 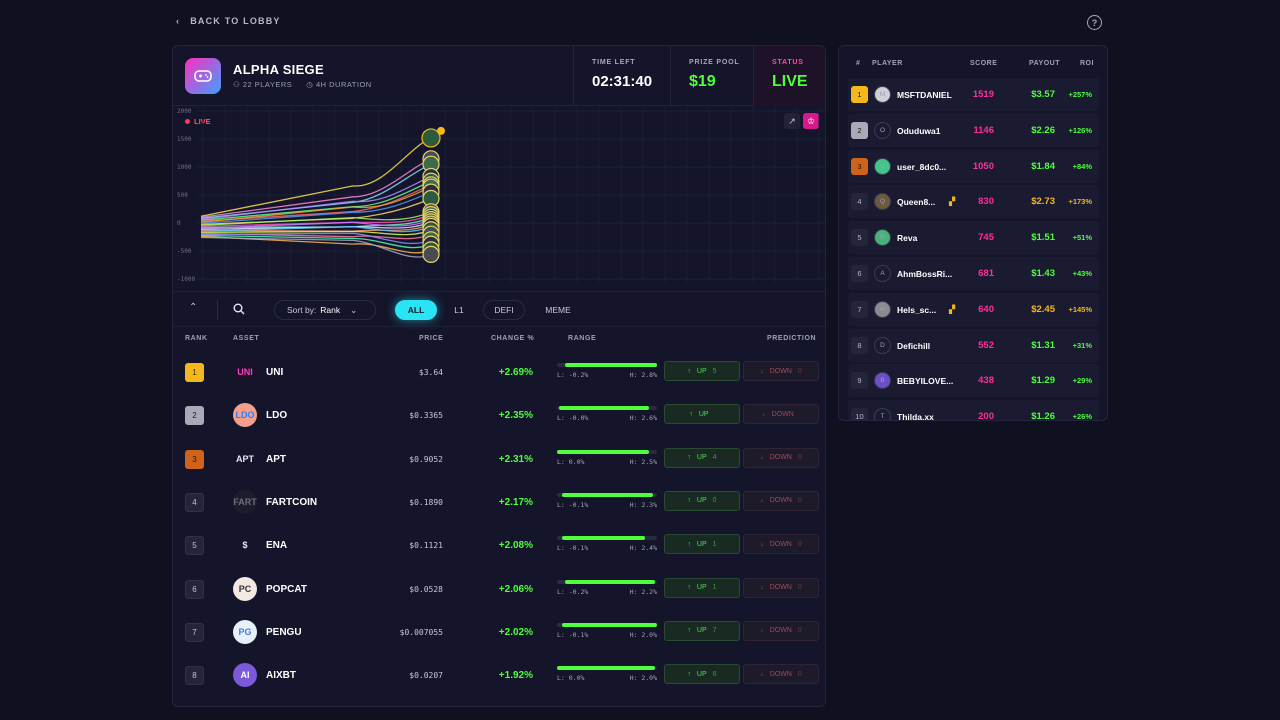 What do you see at coordinates (573, 504) in the screenshot?
I see `range-low: L: -0.1%` at bounding box center [573, 504].